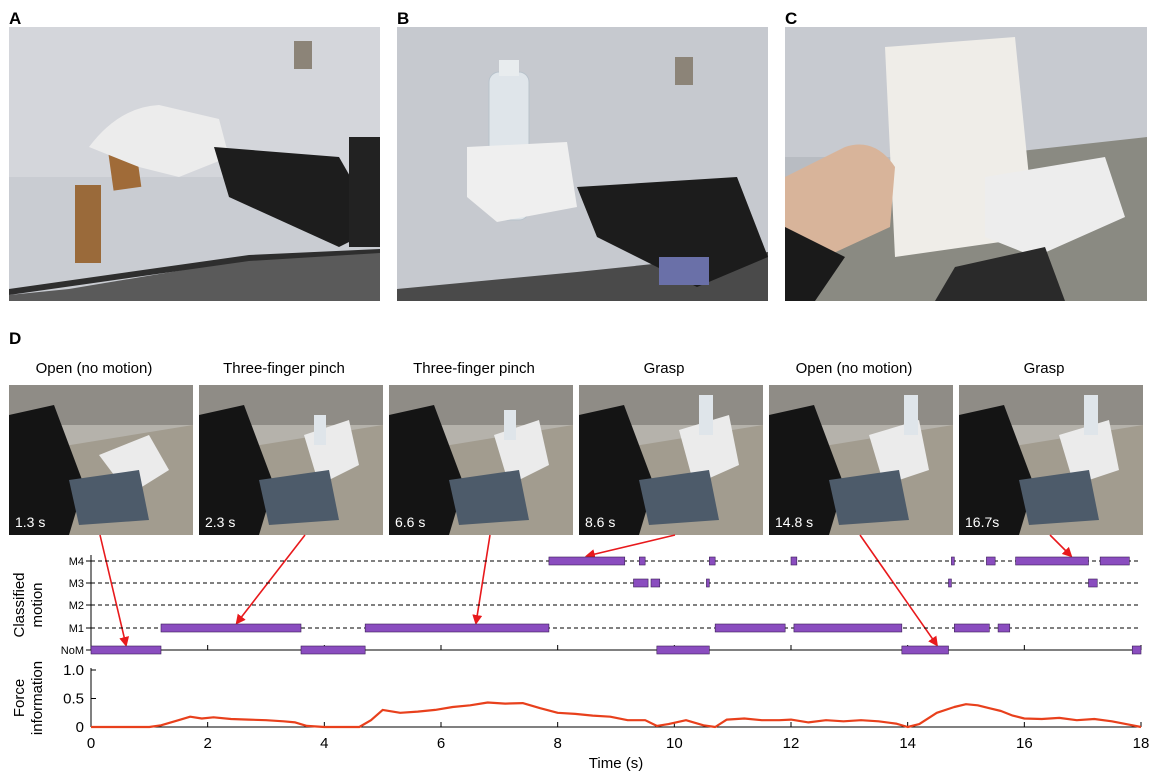 The width and height of the screenshot is (1156, 779). Describe the element at coordinates (1024, 743) in the screenshot. I see `force-x-tick-label: 16` at that location.